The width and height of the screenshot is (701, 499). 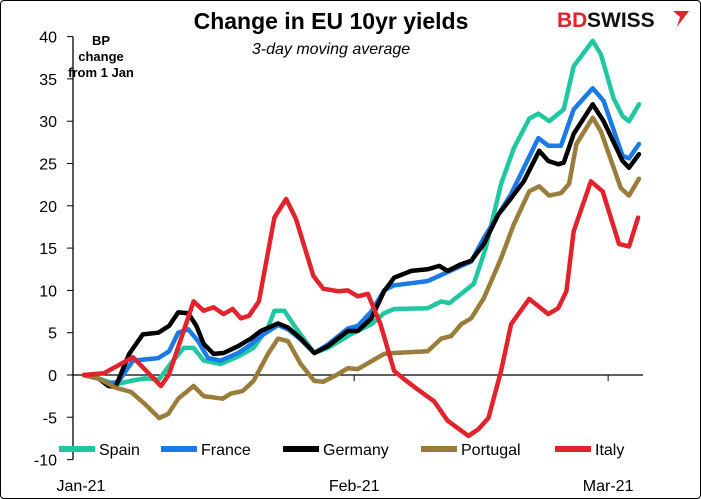 What do you see at coordinates (609, 450) in the screenshot?
I see `legend-label: Italy` at bounding box center [609, 450].